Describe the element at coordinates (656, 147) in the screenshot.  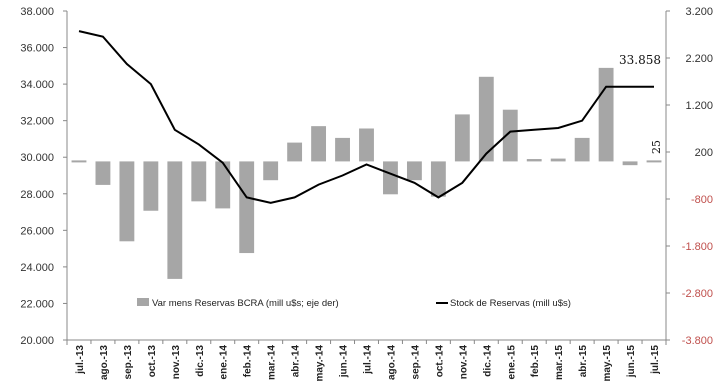
I see `annotation-last-bar: 25` at that location.